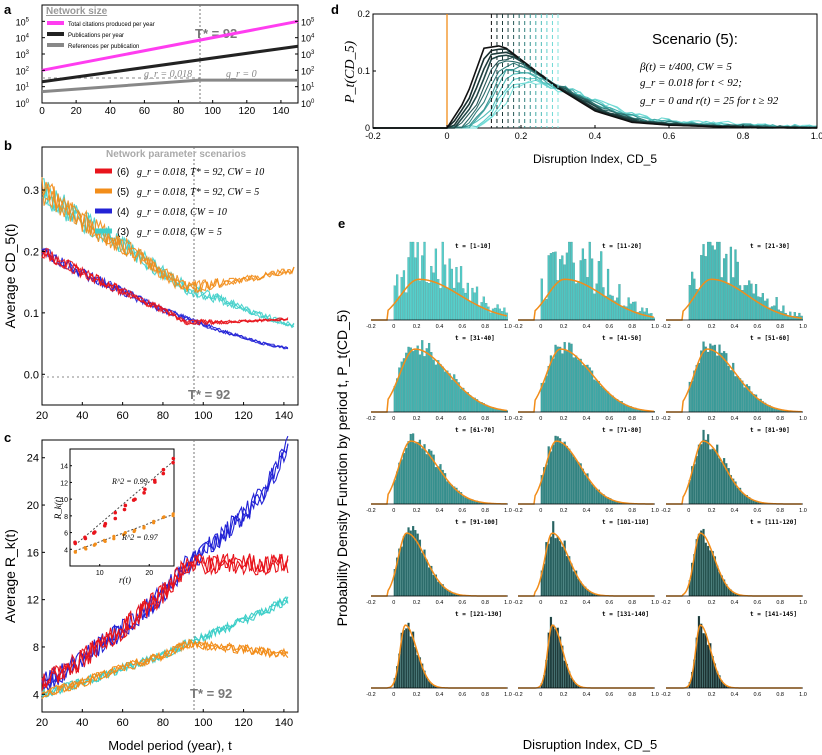  Describe the element at coordinates (64, 483) in the screenshot. I see `inset-y-tick-label: 12` at that location.